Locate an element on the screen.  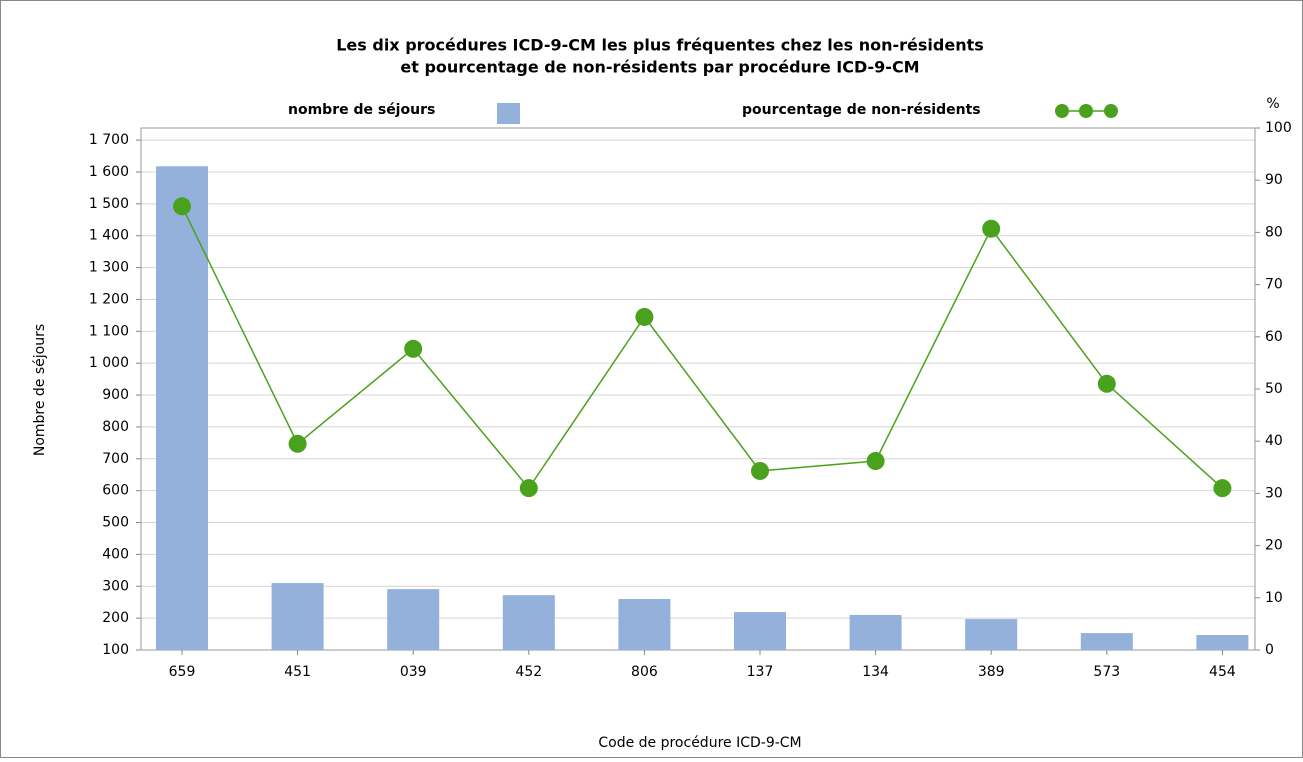
x-tick-label: 573 is located at coordinates (1106, 672).